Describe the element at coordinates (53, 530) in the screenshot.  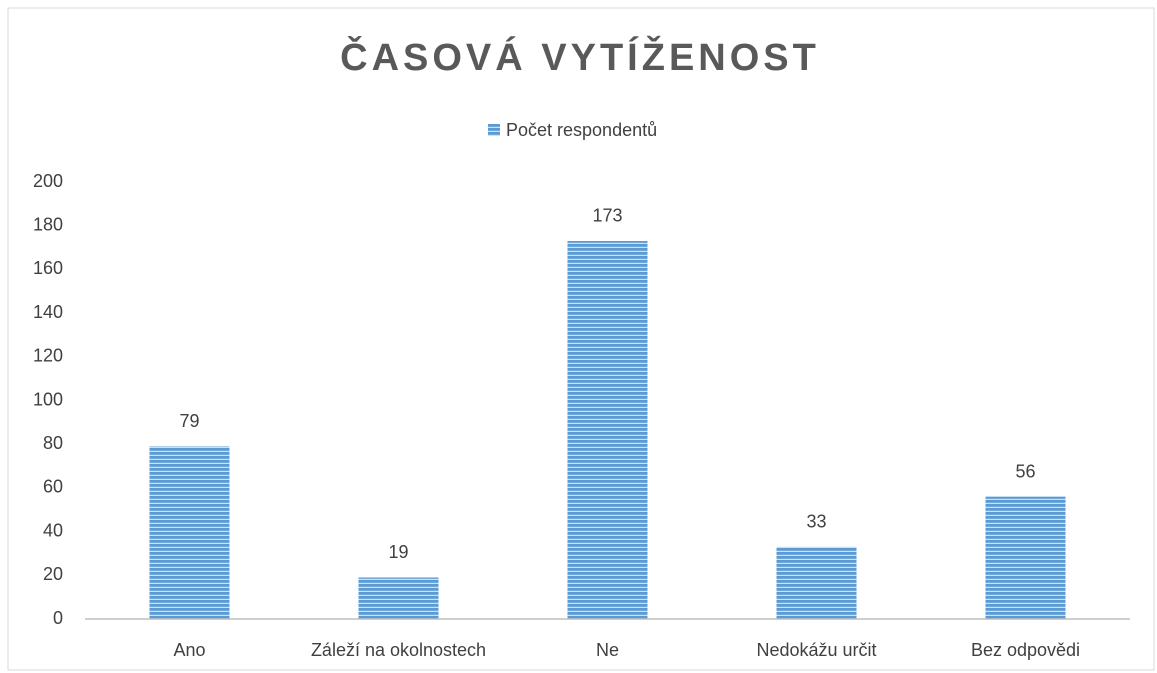
I see `y-tick-label: 40` at that location.